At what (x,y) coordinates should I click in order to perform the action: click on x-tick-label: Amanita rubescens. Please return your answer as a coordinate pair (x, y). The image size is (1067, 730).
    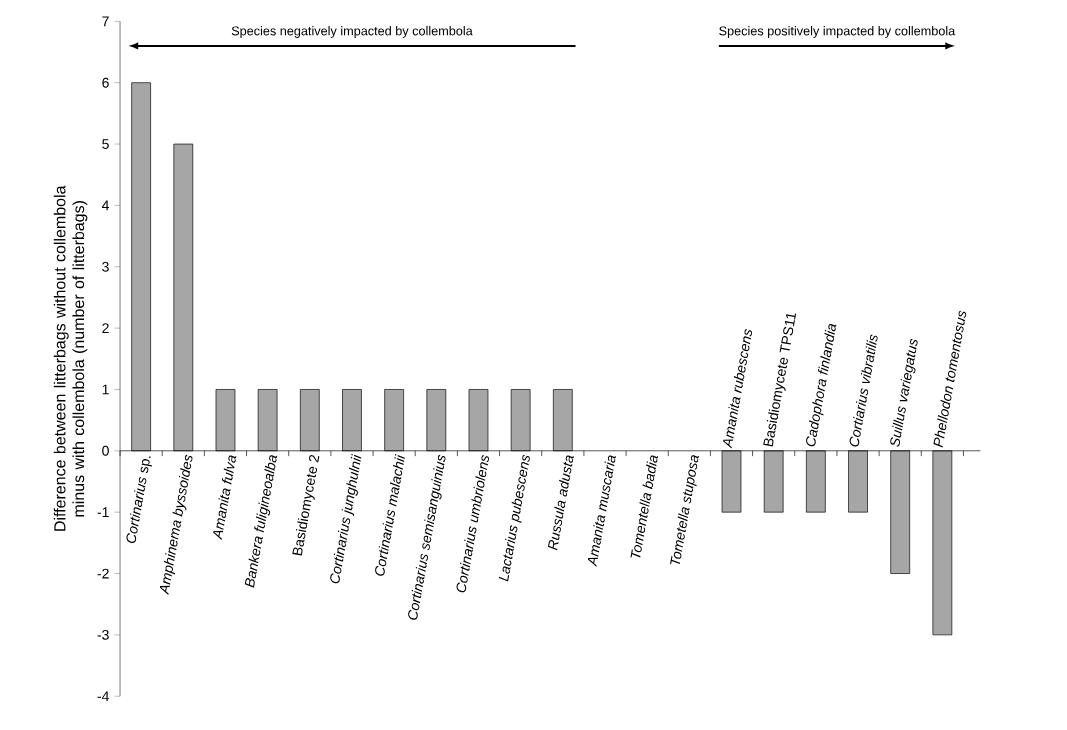
    Looking at the image, I should click on (738, 389).